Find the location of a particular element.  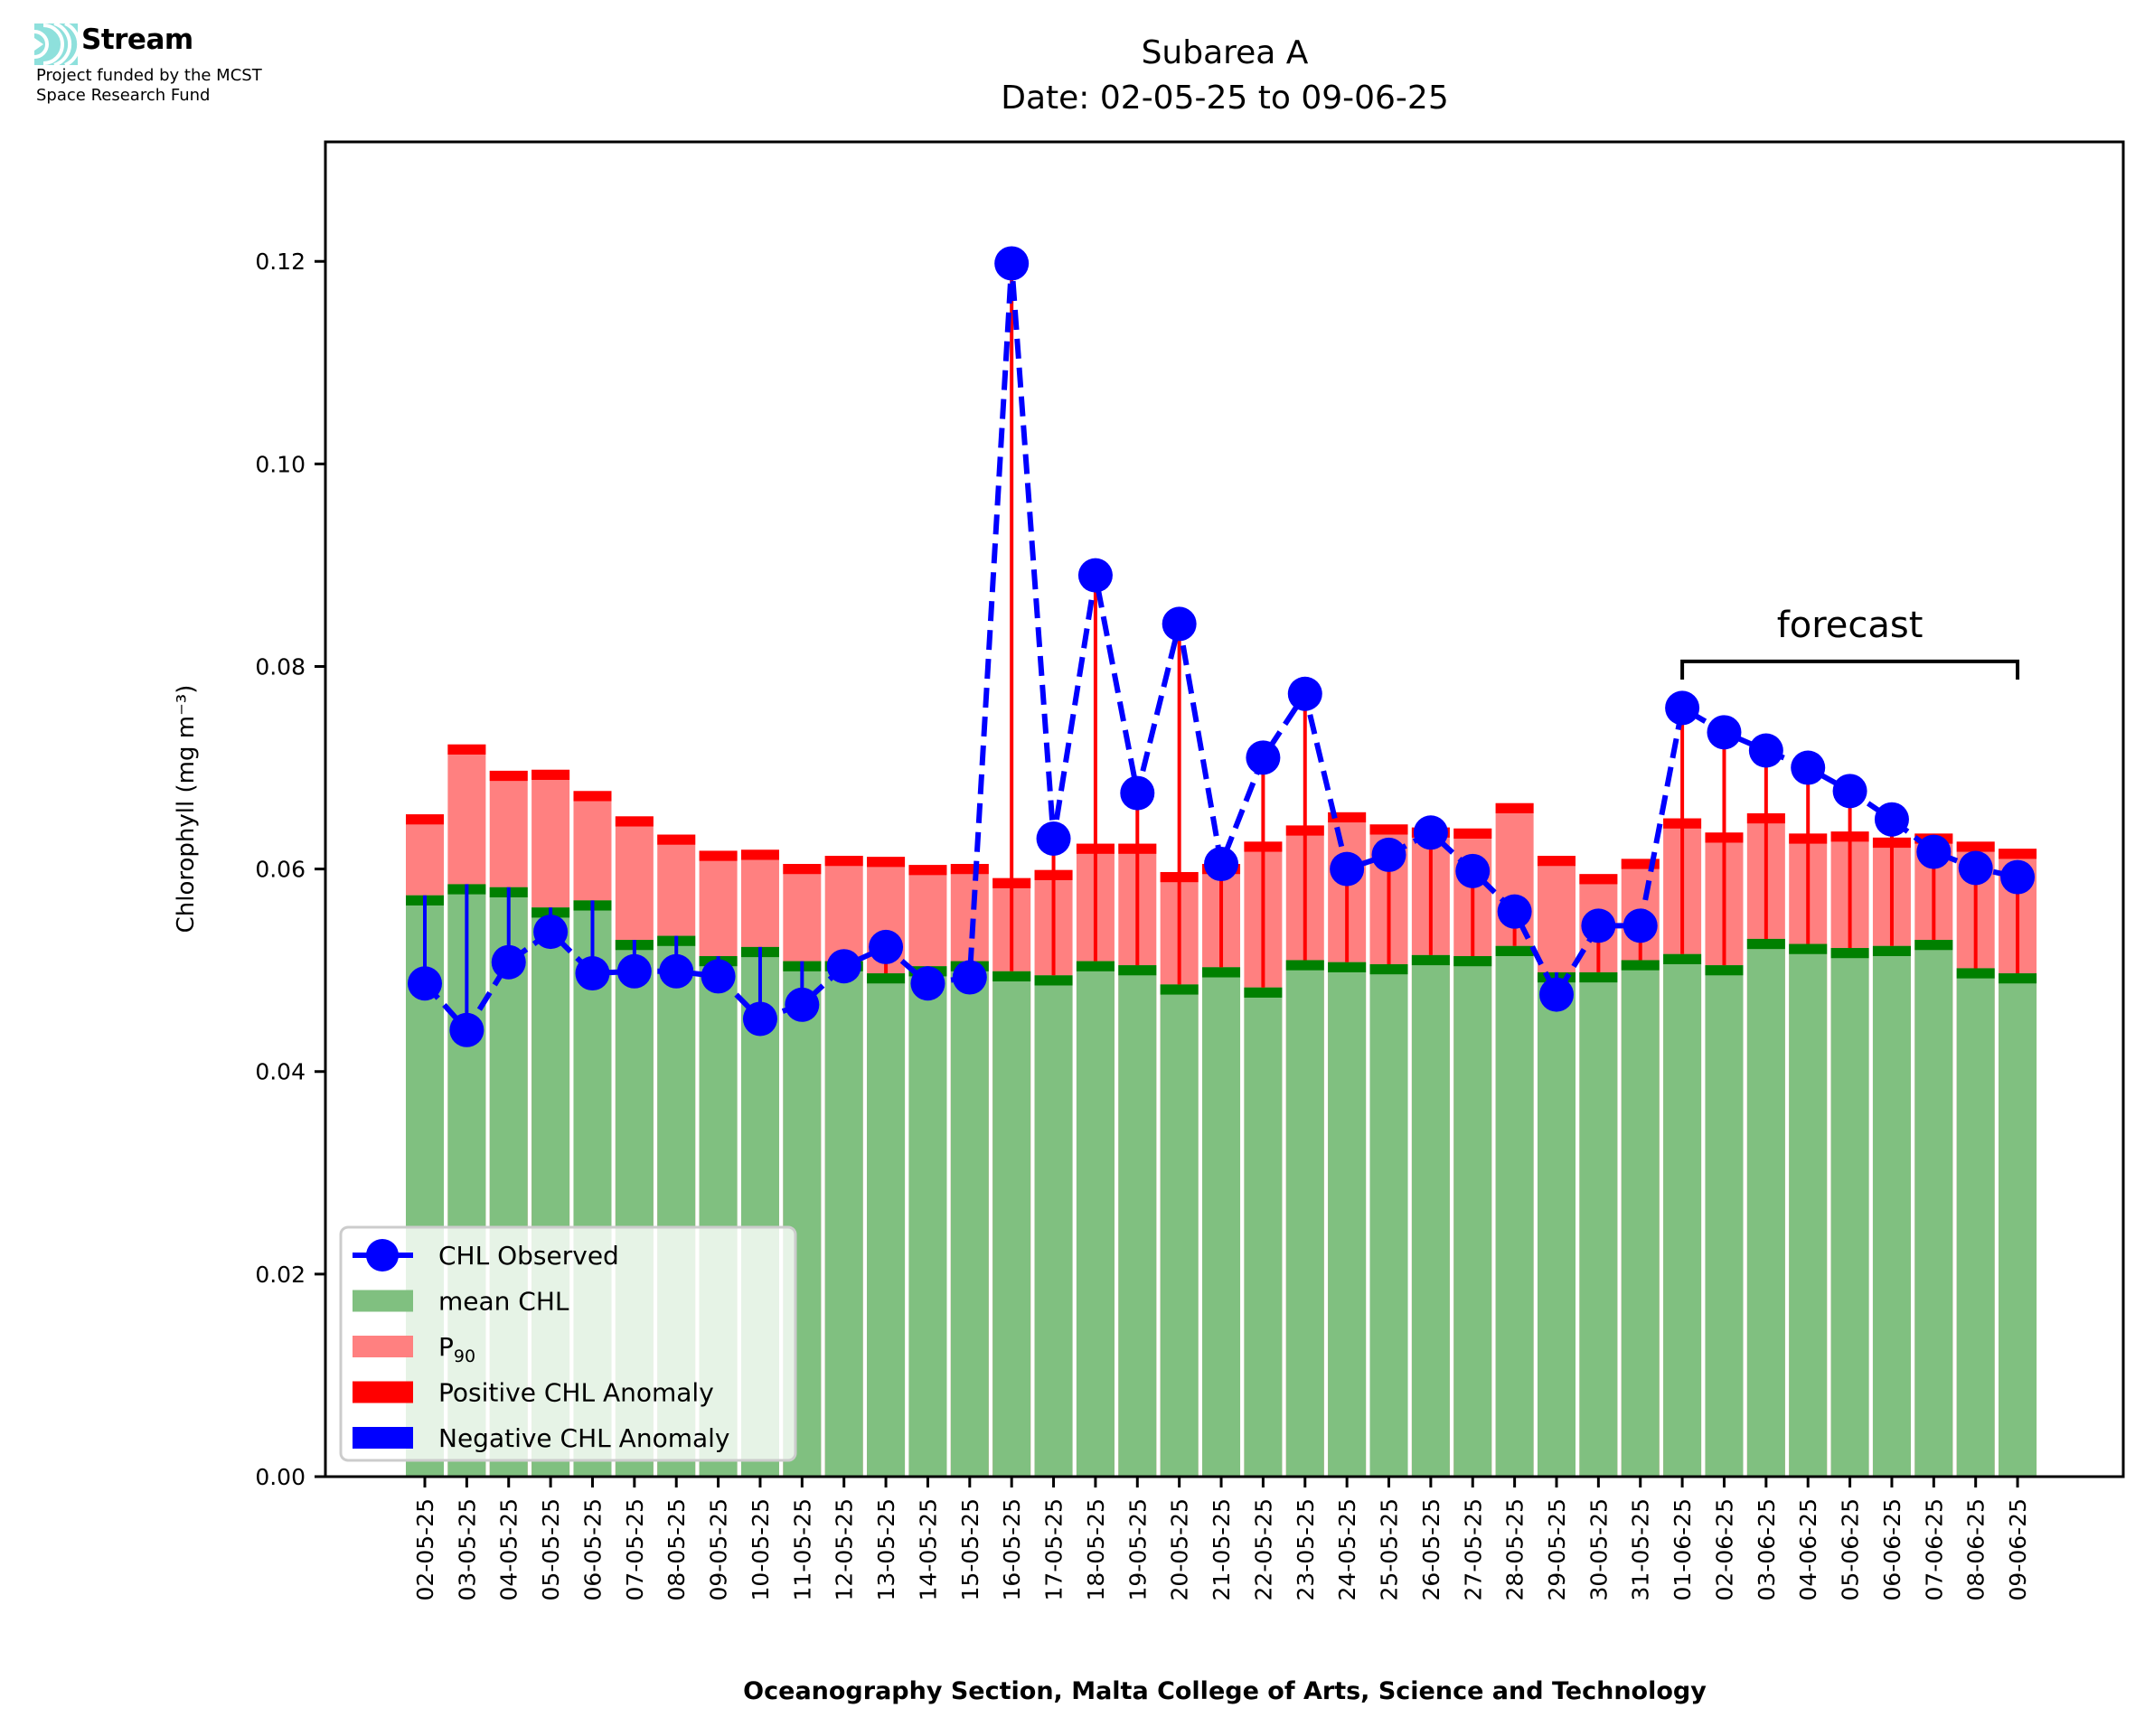

logo-name: Stream is located at coordinates (137, 40).